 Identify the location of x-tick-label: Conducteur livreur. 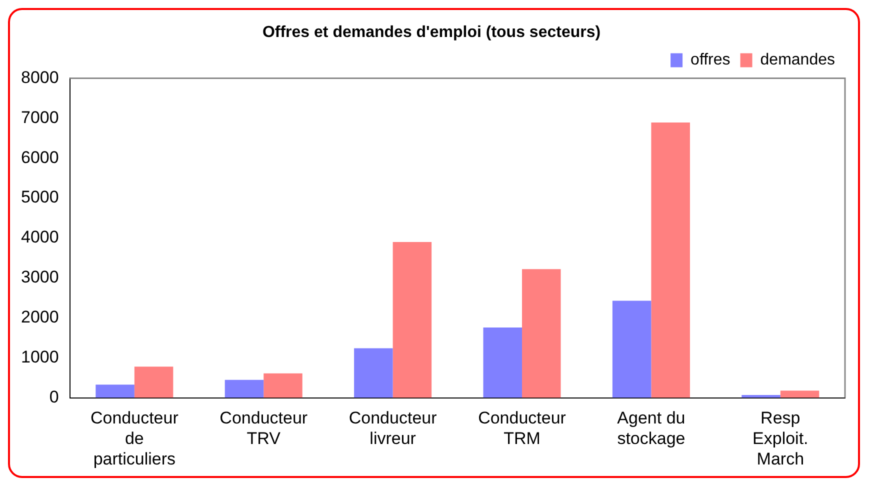
(393, 428).